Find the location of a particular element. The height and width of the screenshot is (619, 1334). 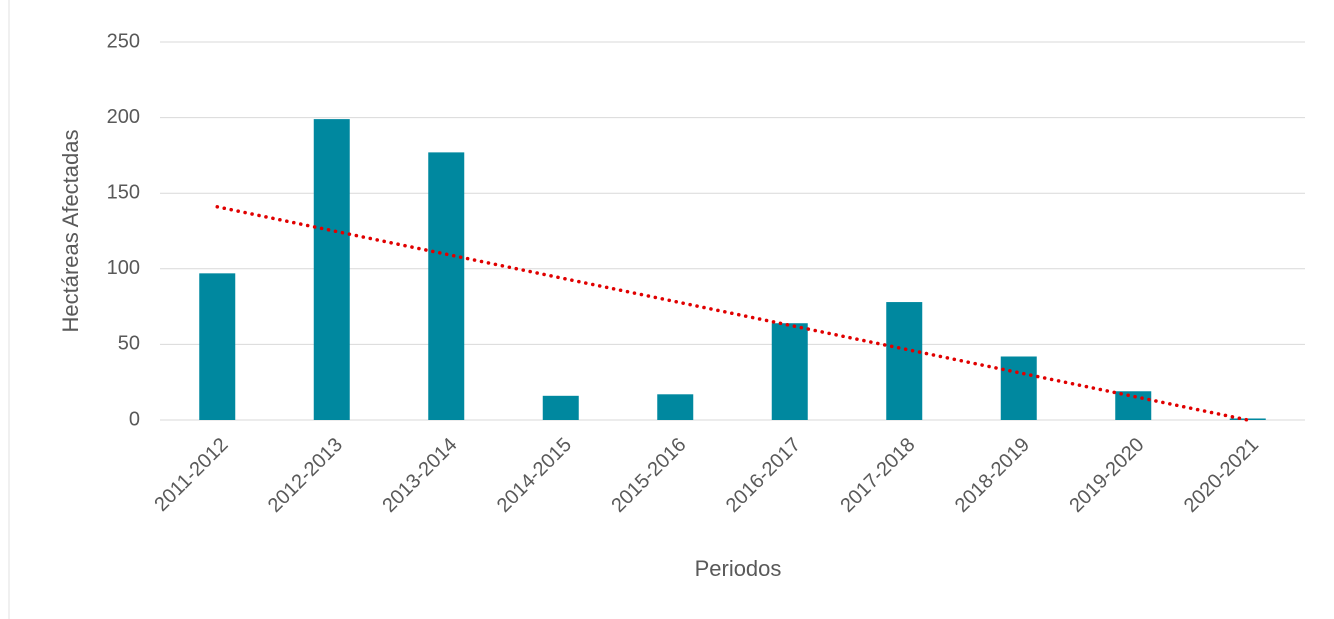

x-tick-label: 2013-2014 is located at coordinates (419, 475).